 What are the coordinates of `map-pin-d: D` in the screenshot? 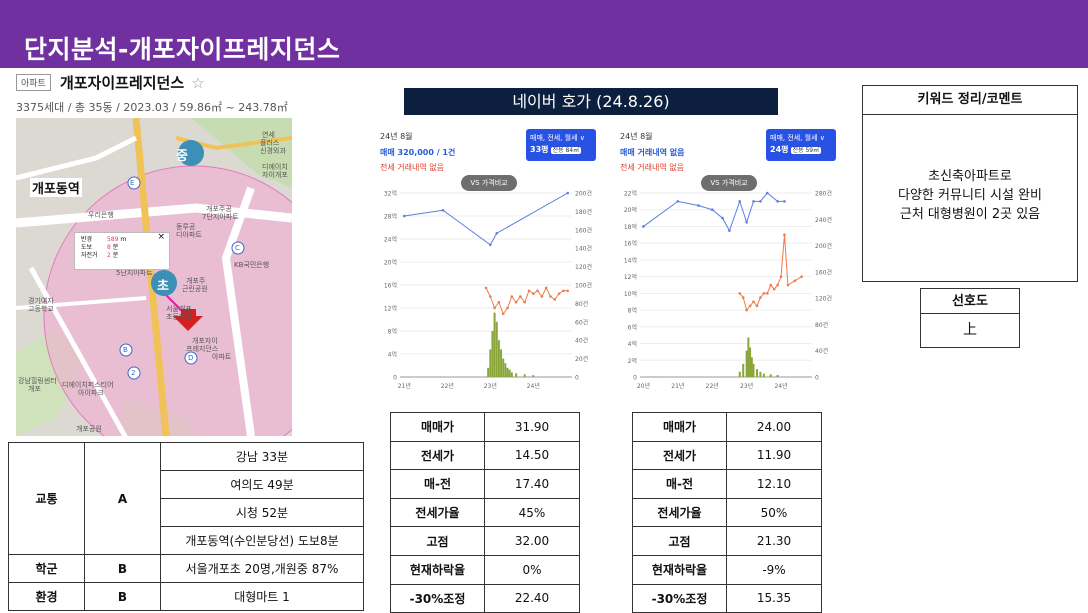 It's located at (191, 358).